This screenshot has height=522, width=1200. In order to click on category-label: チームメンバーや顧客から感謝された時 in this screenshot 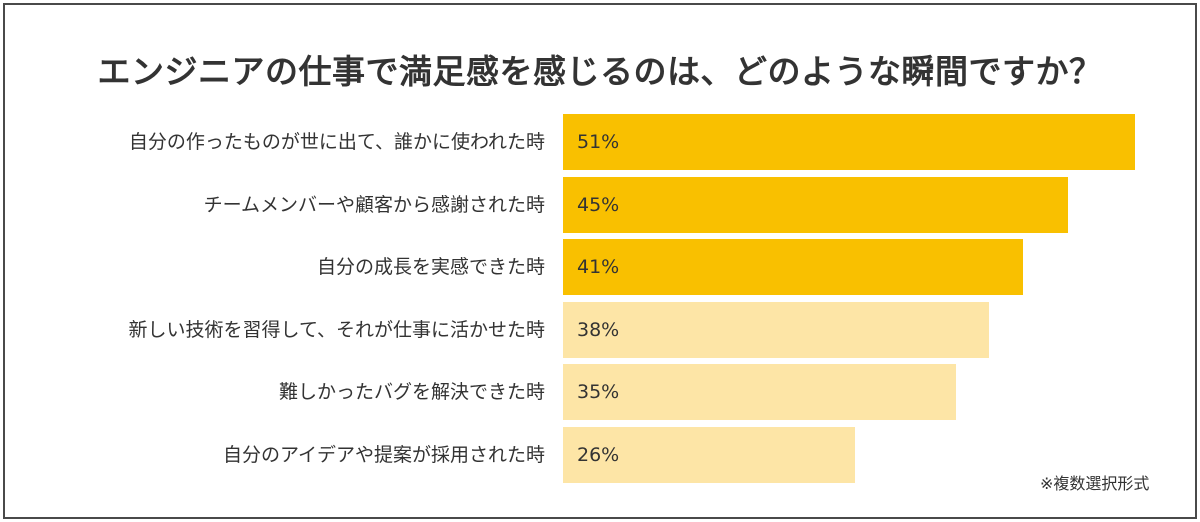, I will do `click(374, 205)`.